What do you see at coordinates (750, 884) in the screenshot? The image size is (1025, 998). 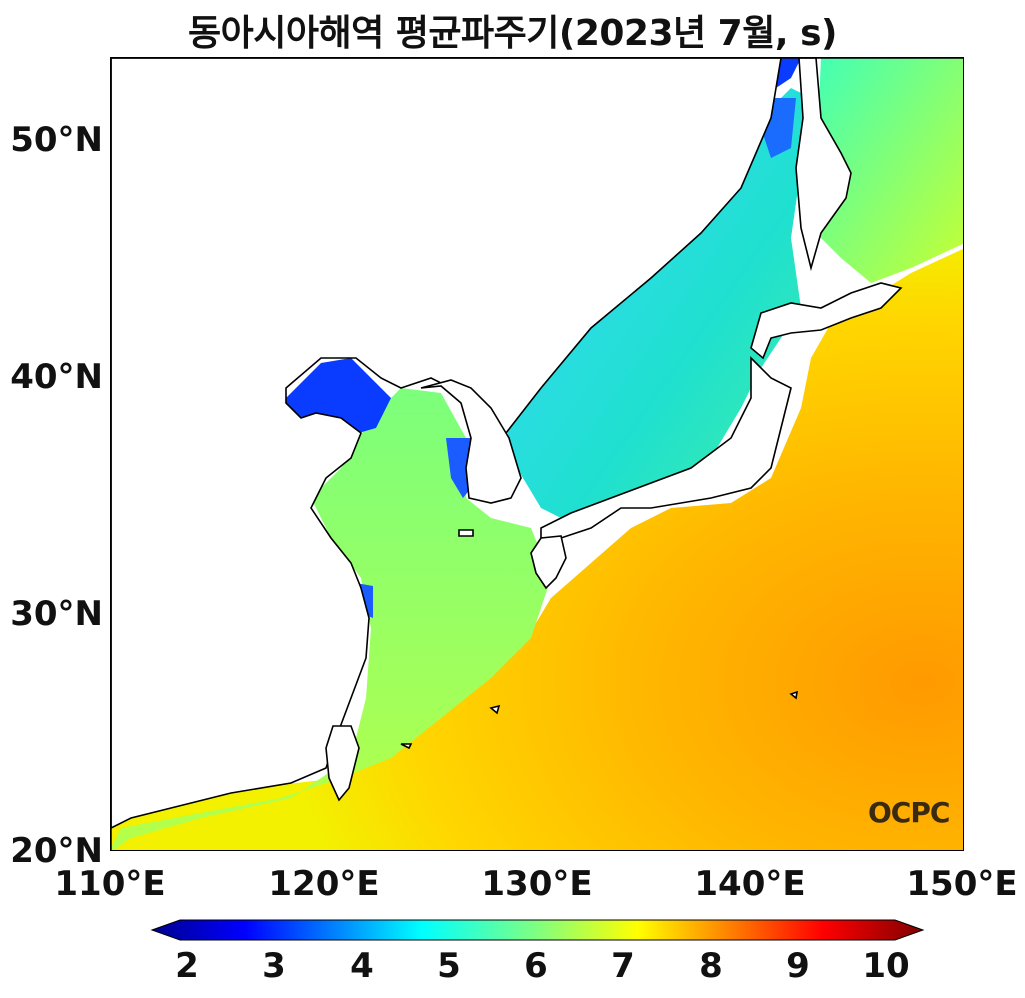 I see `x-tick-140e: 140°E` at bounding box center [750, 884].